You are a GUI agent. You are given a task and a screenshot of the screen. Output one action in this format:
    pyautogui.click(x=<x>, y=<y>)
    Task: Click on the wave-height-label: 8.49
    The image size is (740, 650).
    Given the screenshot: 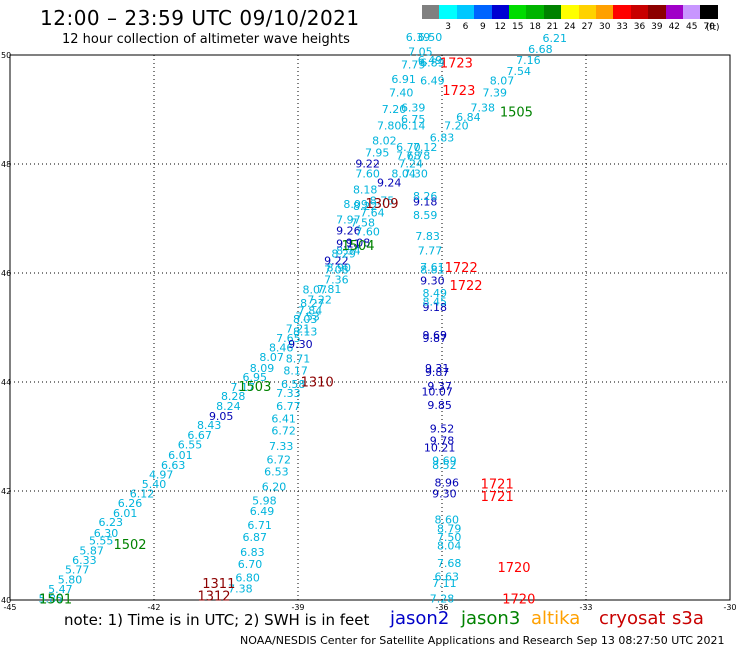 What is the action you would take?
    pyautogui.click(x=435, y=293)
    